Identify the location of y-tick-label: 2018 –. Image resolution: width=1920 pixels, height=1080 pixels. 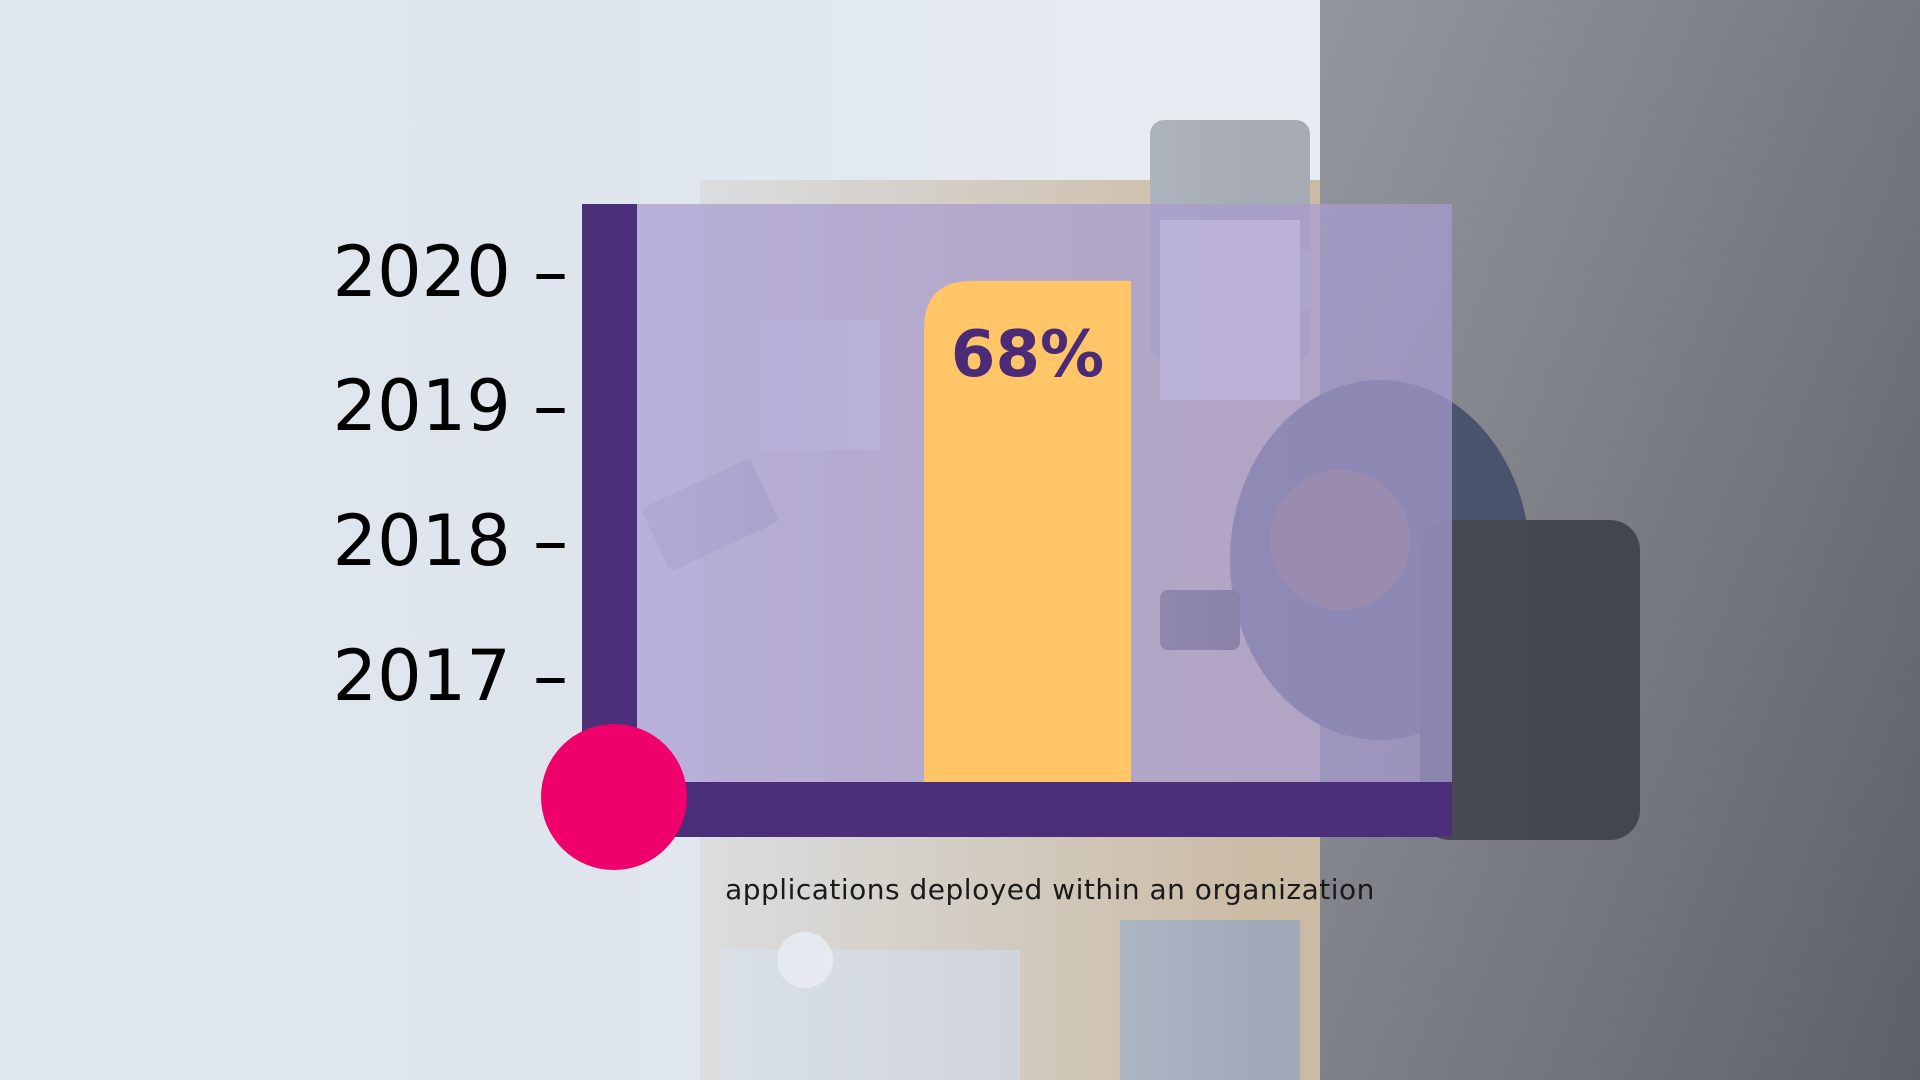
(450, 541).